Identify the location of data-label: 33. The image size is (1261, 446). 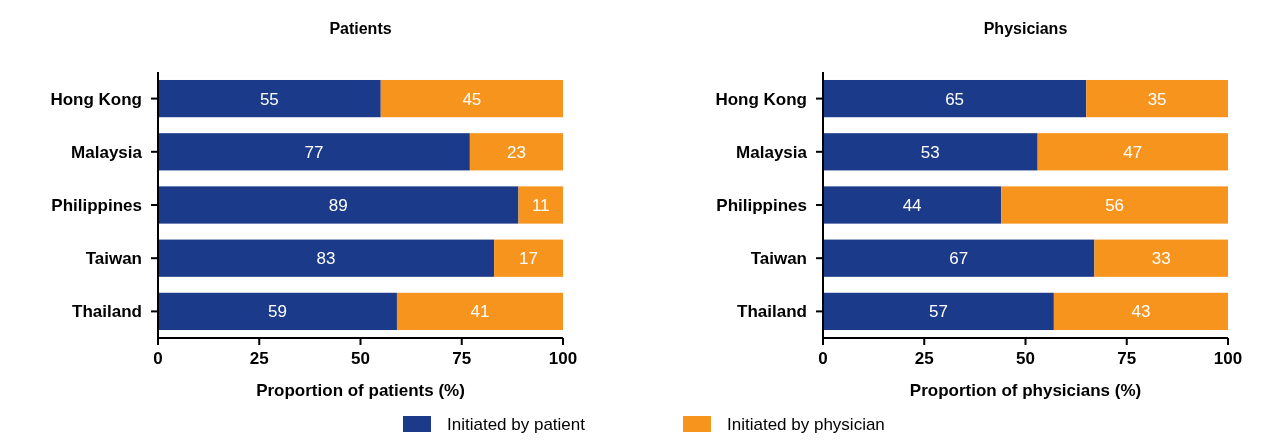
(1161, 259).